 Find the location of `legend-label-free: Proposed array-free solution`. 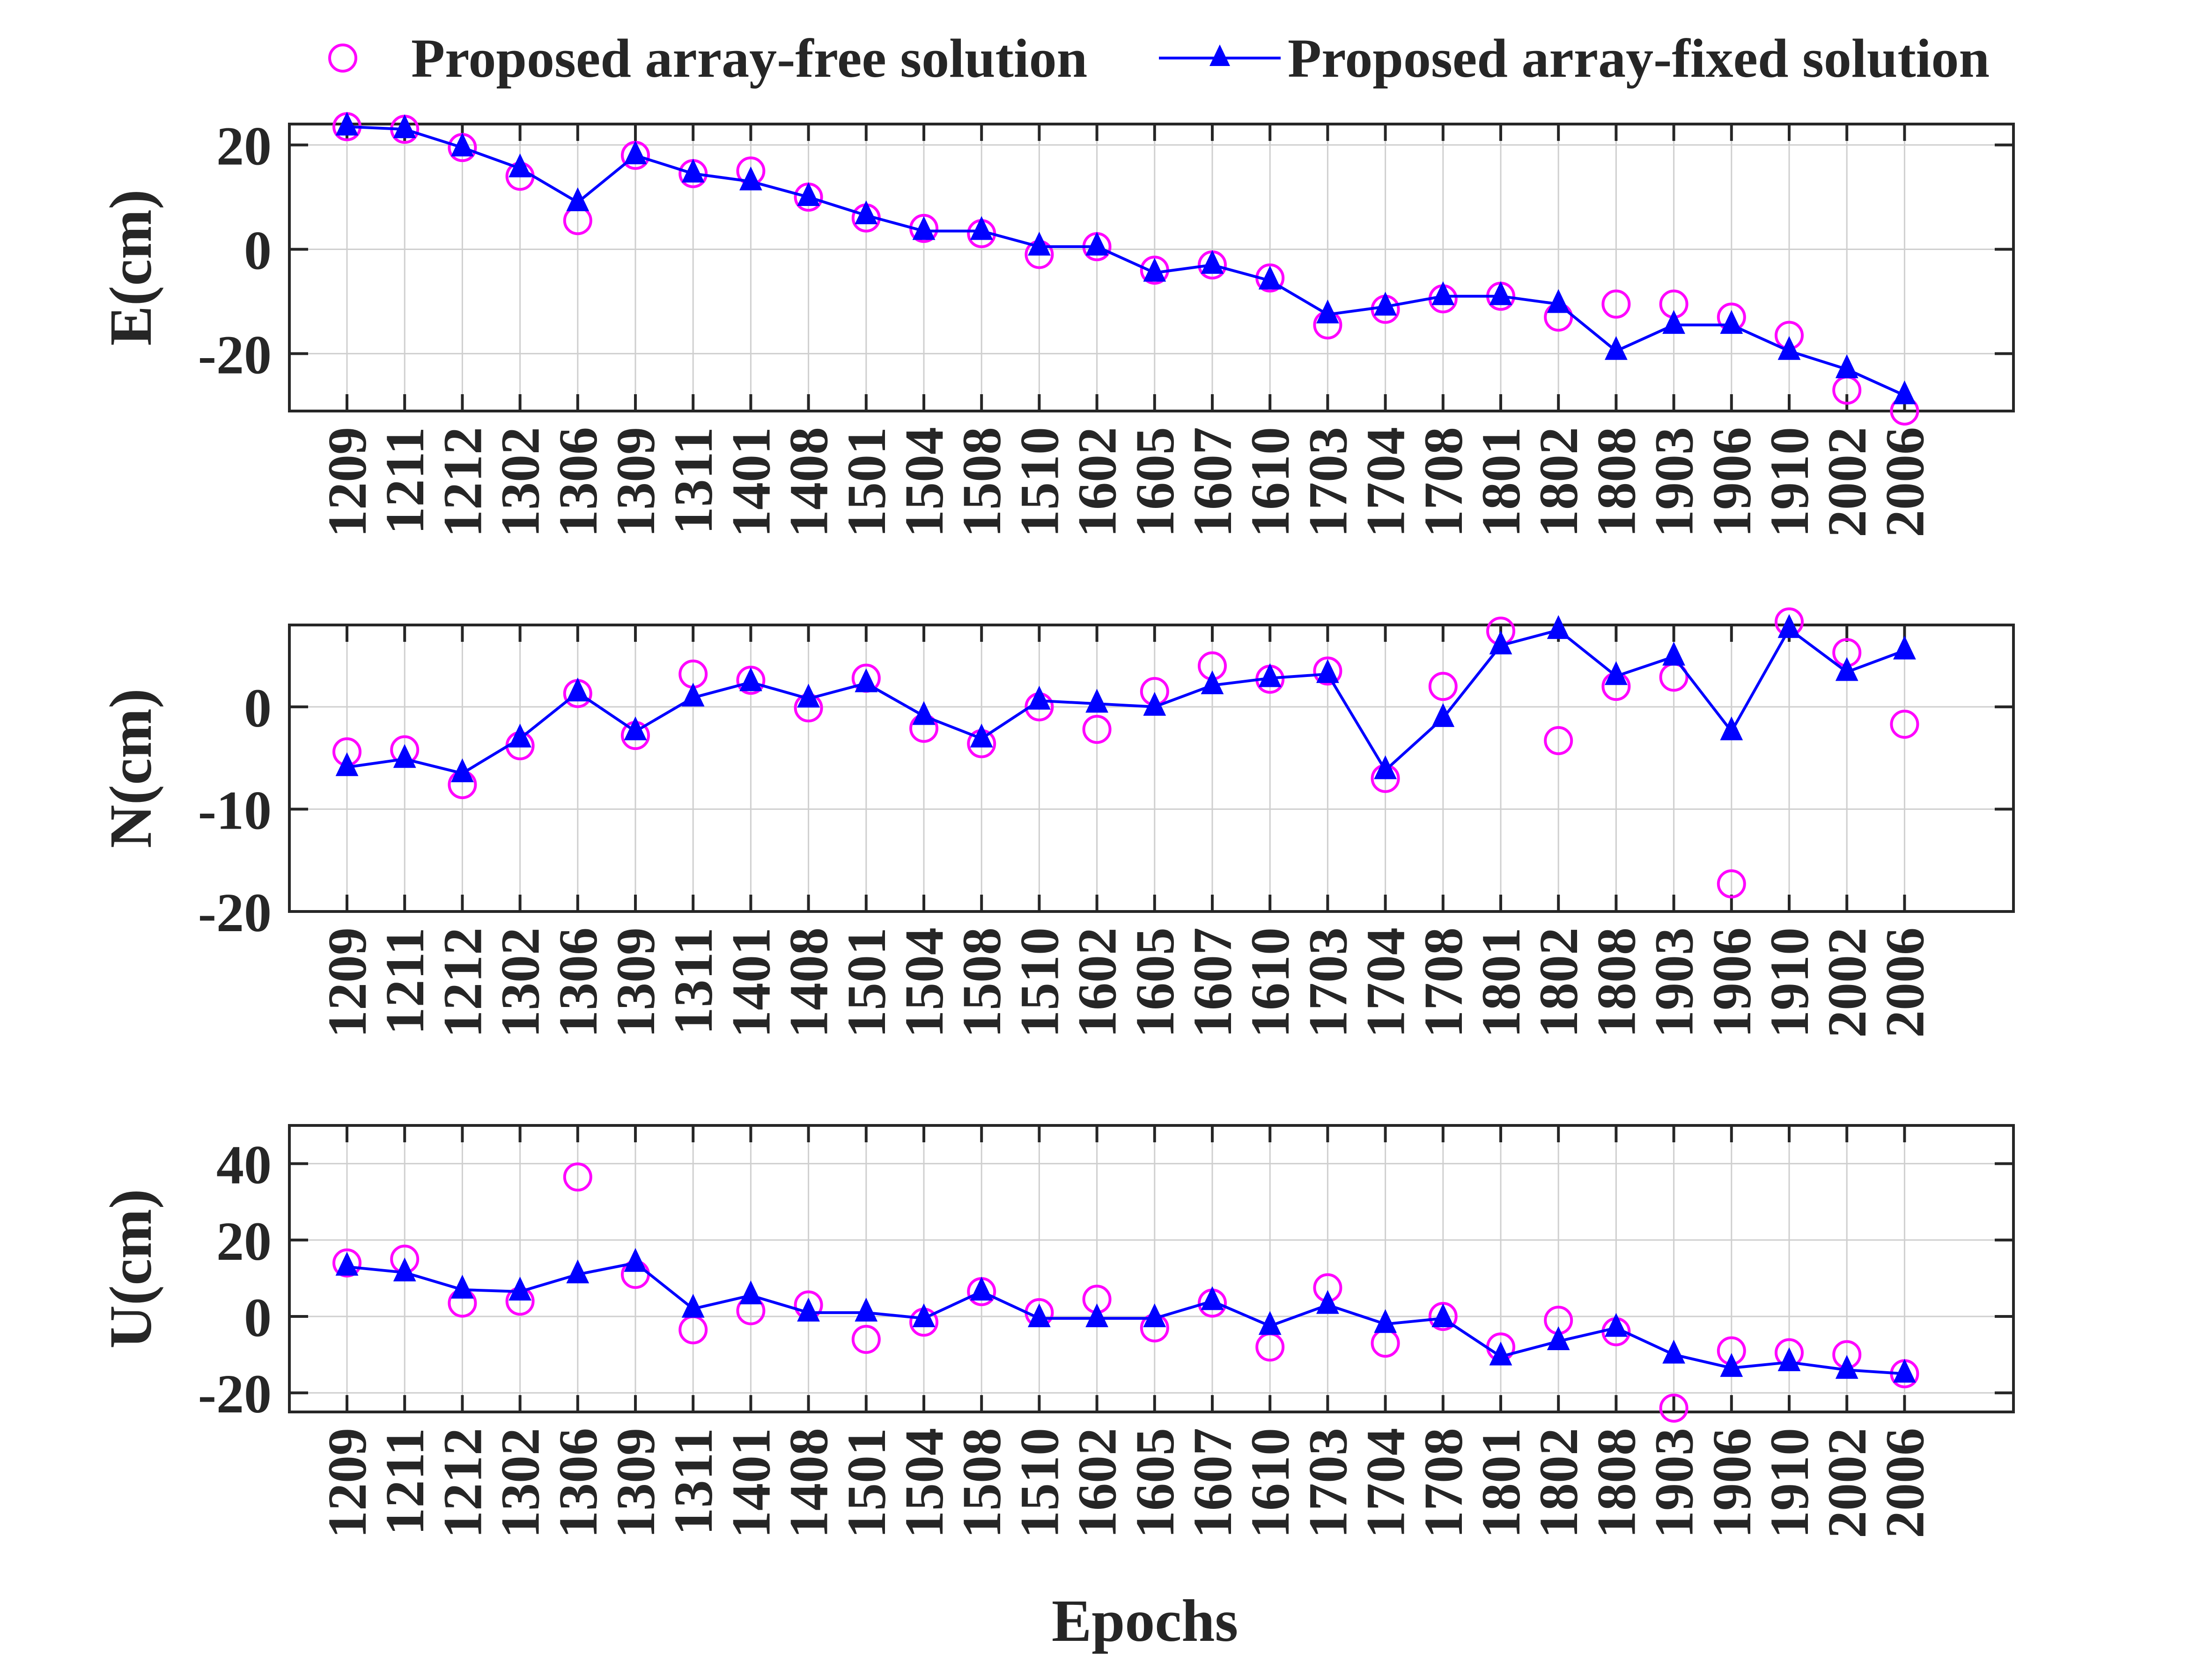

legend-label-free: Proposed array-free solution is located at coordinates (749, 58).